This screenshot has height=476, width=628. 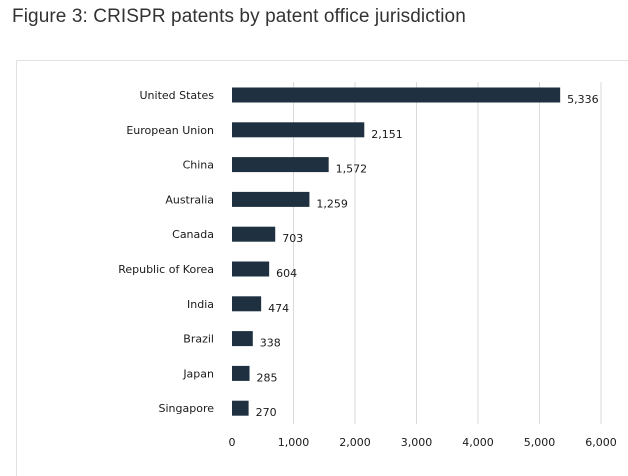 I want to click on value-label-8: 285, so click(x=267, y=377).